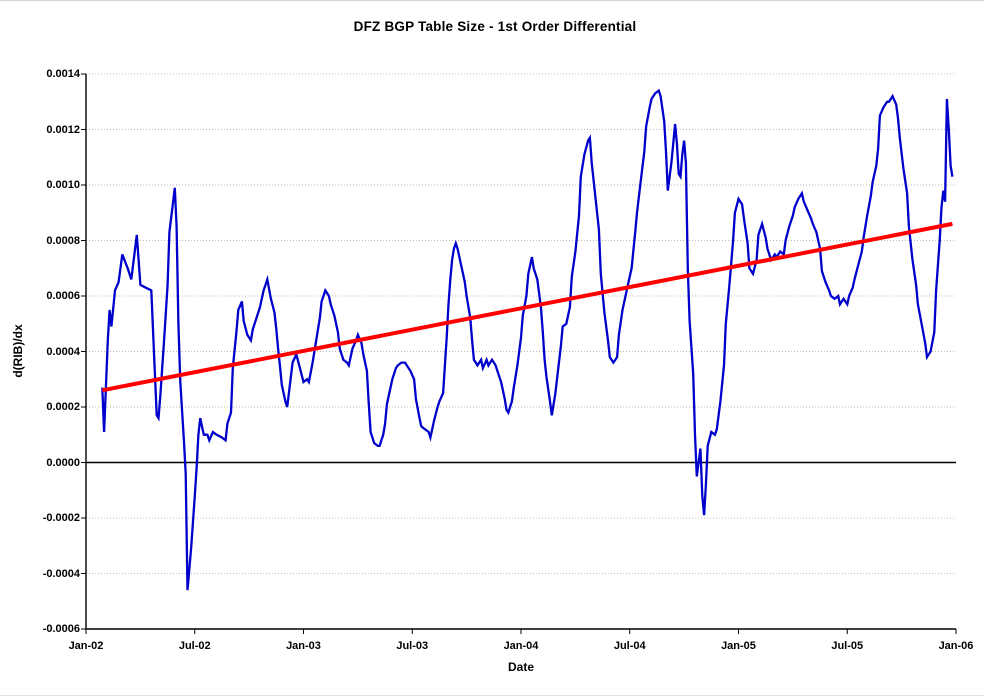 The image size is (984, 696). What do you see at coordinates (63, 296) in the screenshot?
I see `y-tick-label: 0.0006` at bounding box center [63, 296].